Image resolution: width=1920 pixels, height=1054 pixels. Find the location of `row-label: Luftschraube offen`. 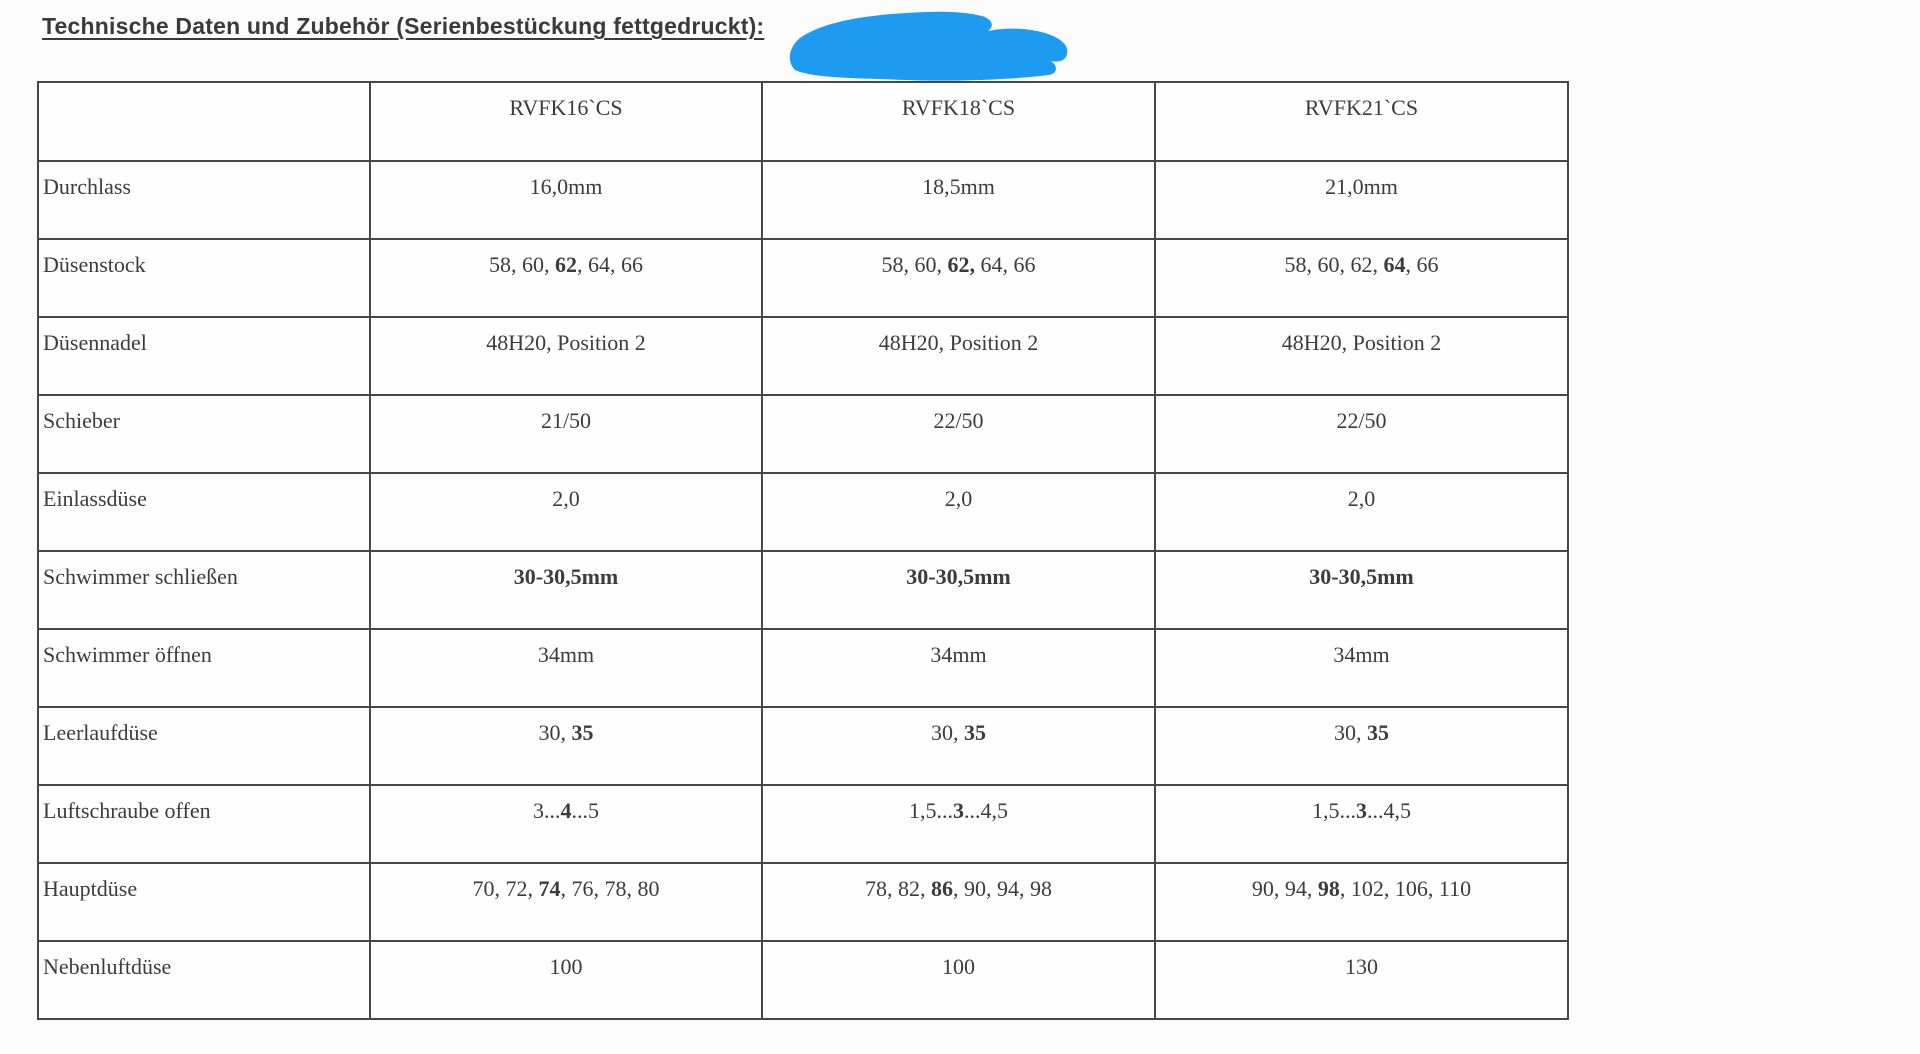

row-label: Luftschraube offen is located at coordinates (204, 824).